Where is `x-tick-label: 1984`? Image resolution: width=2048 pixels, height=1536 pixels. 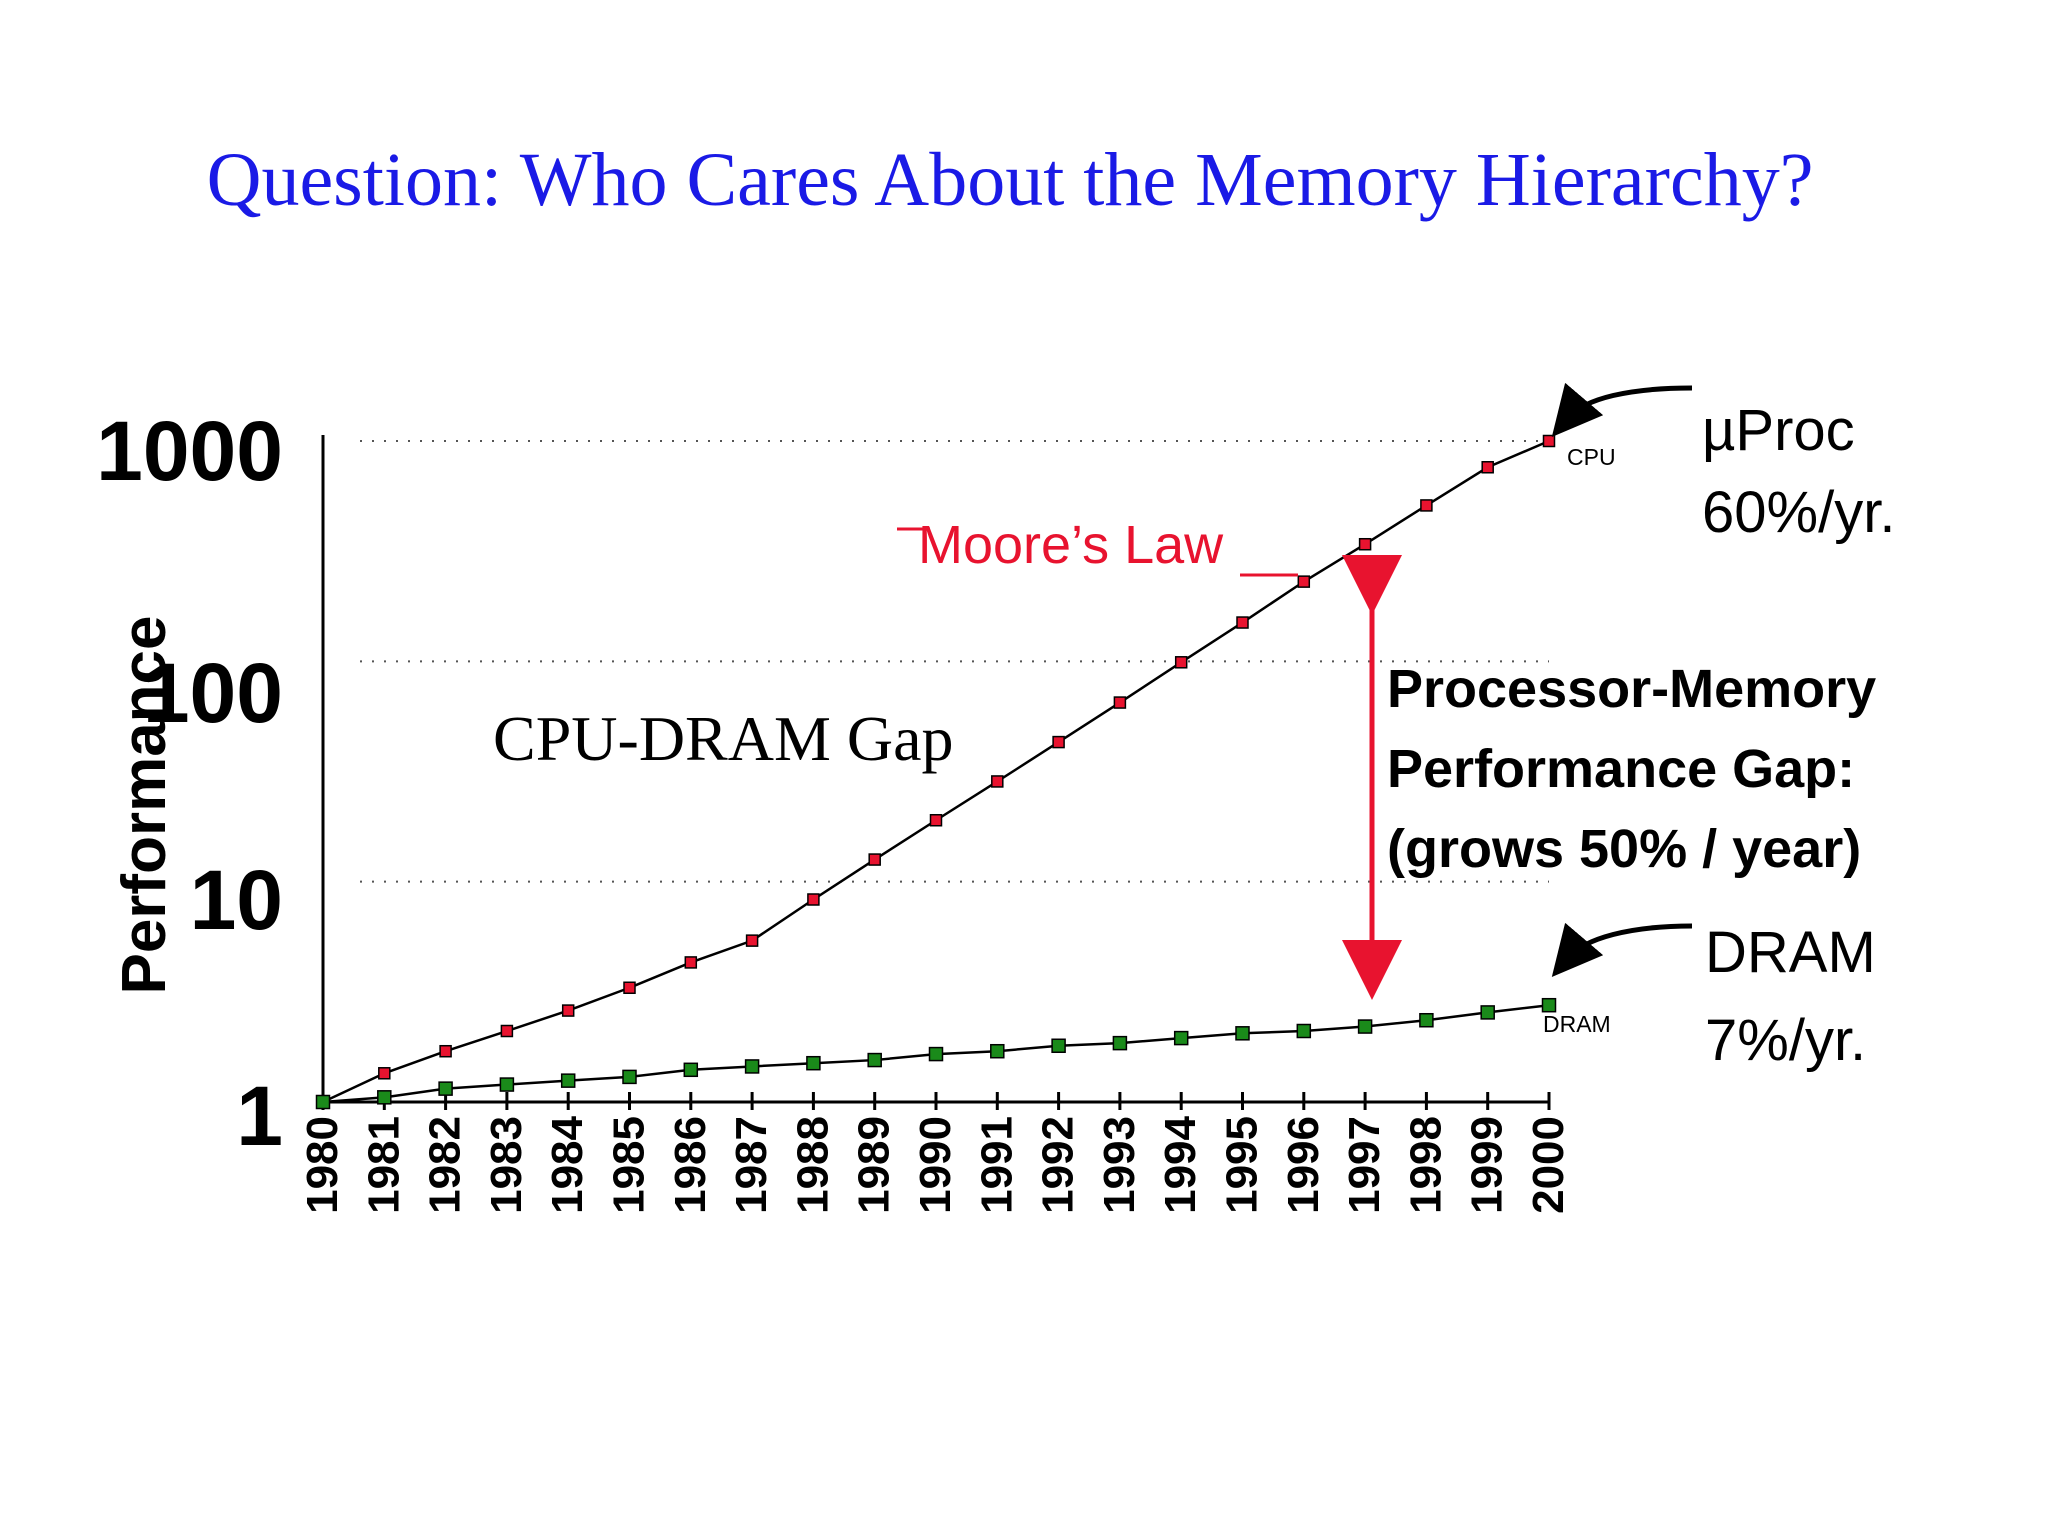
x-tick-label: 1984 is located at coordinates (567, 1164).